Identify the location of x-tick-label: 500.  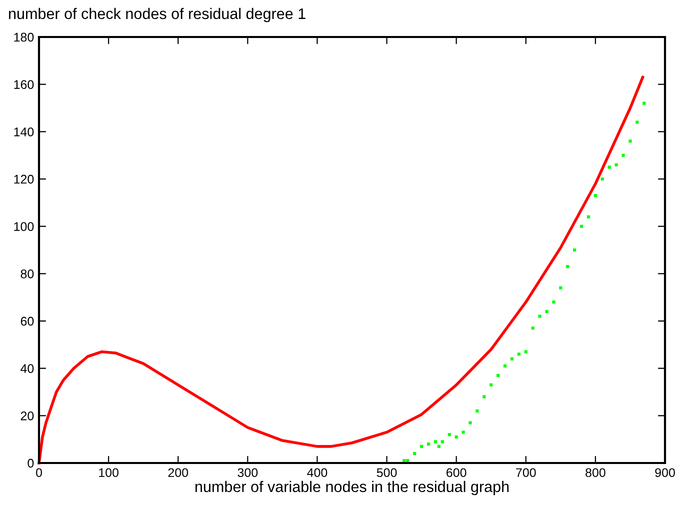
(386, 473).